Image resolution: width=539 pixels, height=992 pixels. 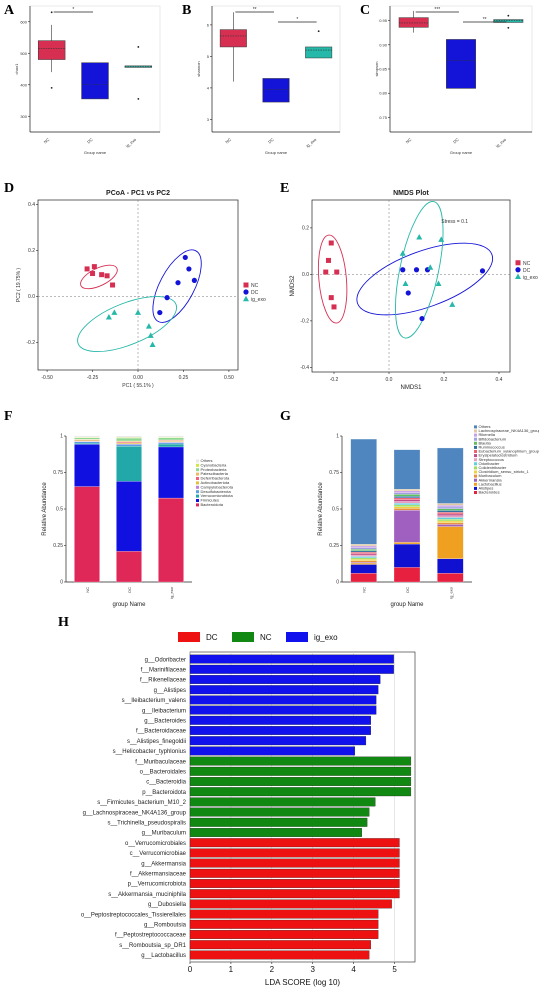 I want to click on taxon-label: g__Lachnospiraceae_NK4A136_group, so click(x=135, y=813).